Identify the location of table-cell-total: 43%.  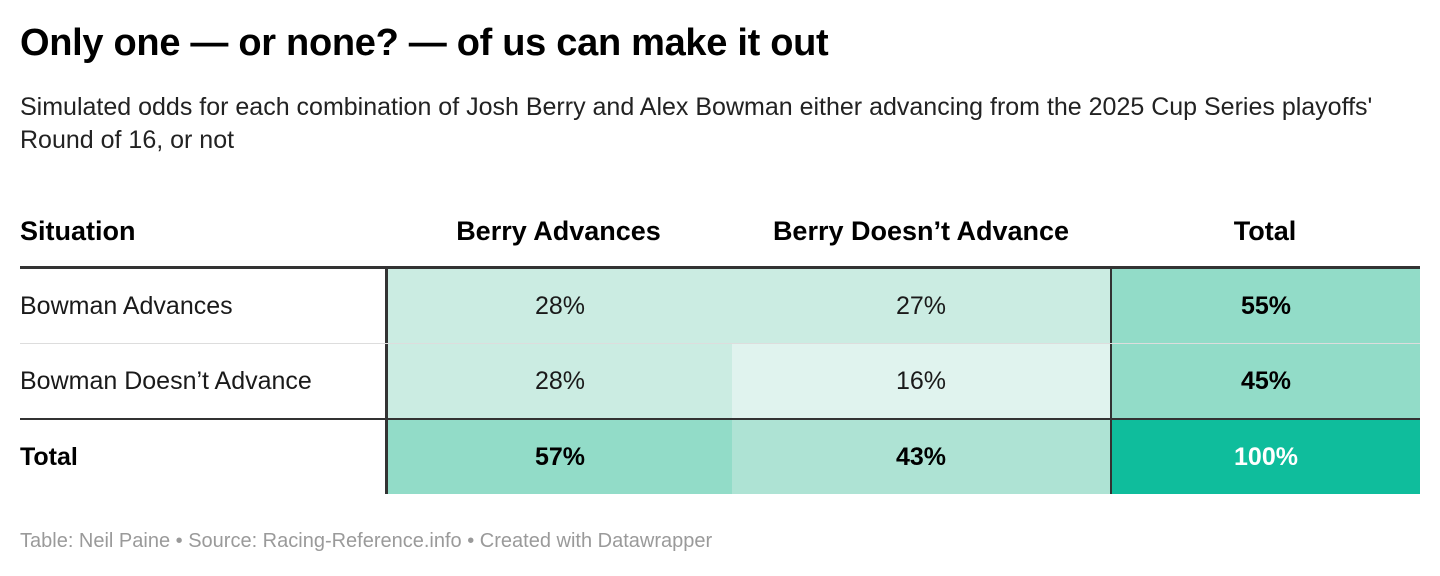
(921, 457).